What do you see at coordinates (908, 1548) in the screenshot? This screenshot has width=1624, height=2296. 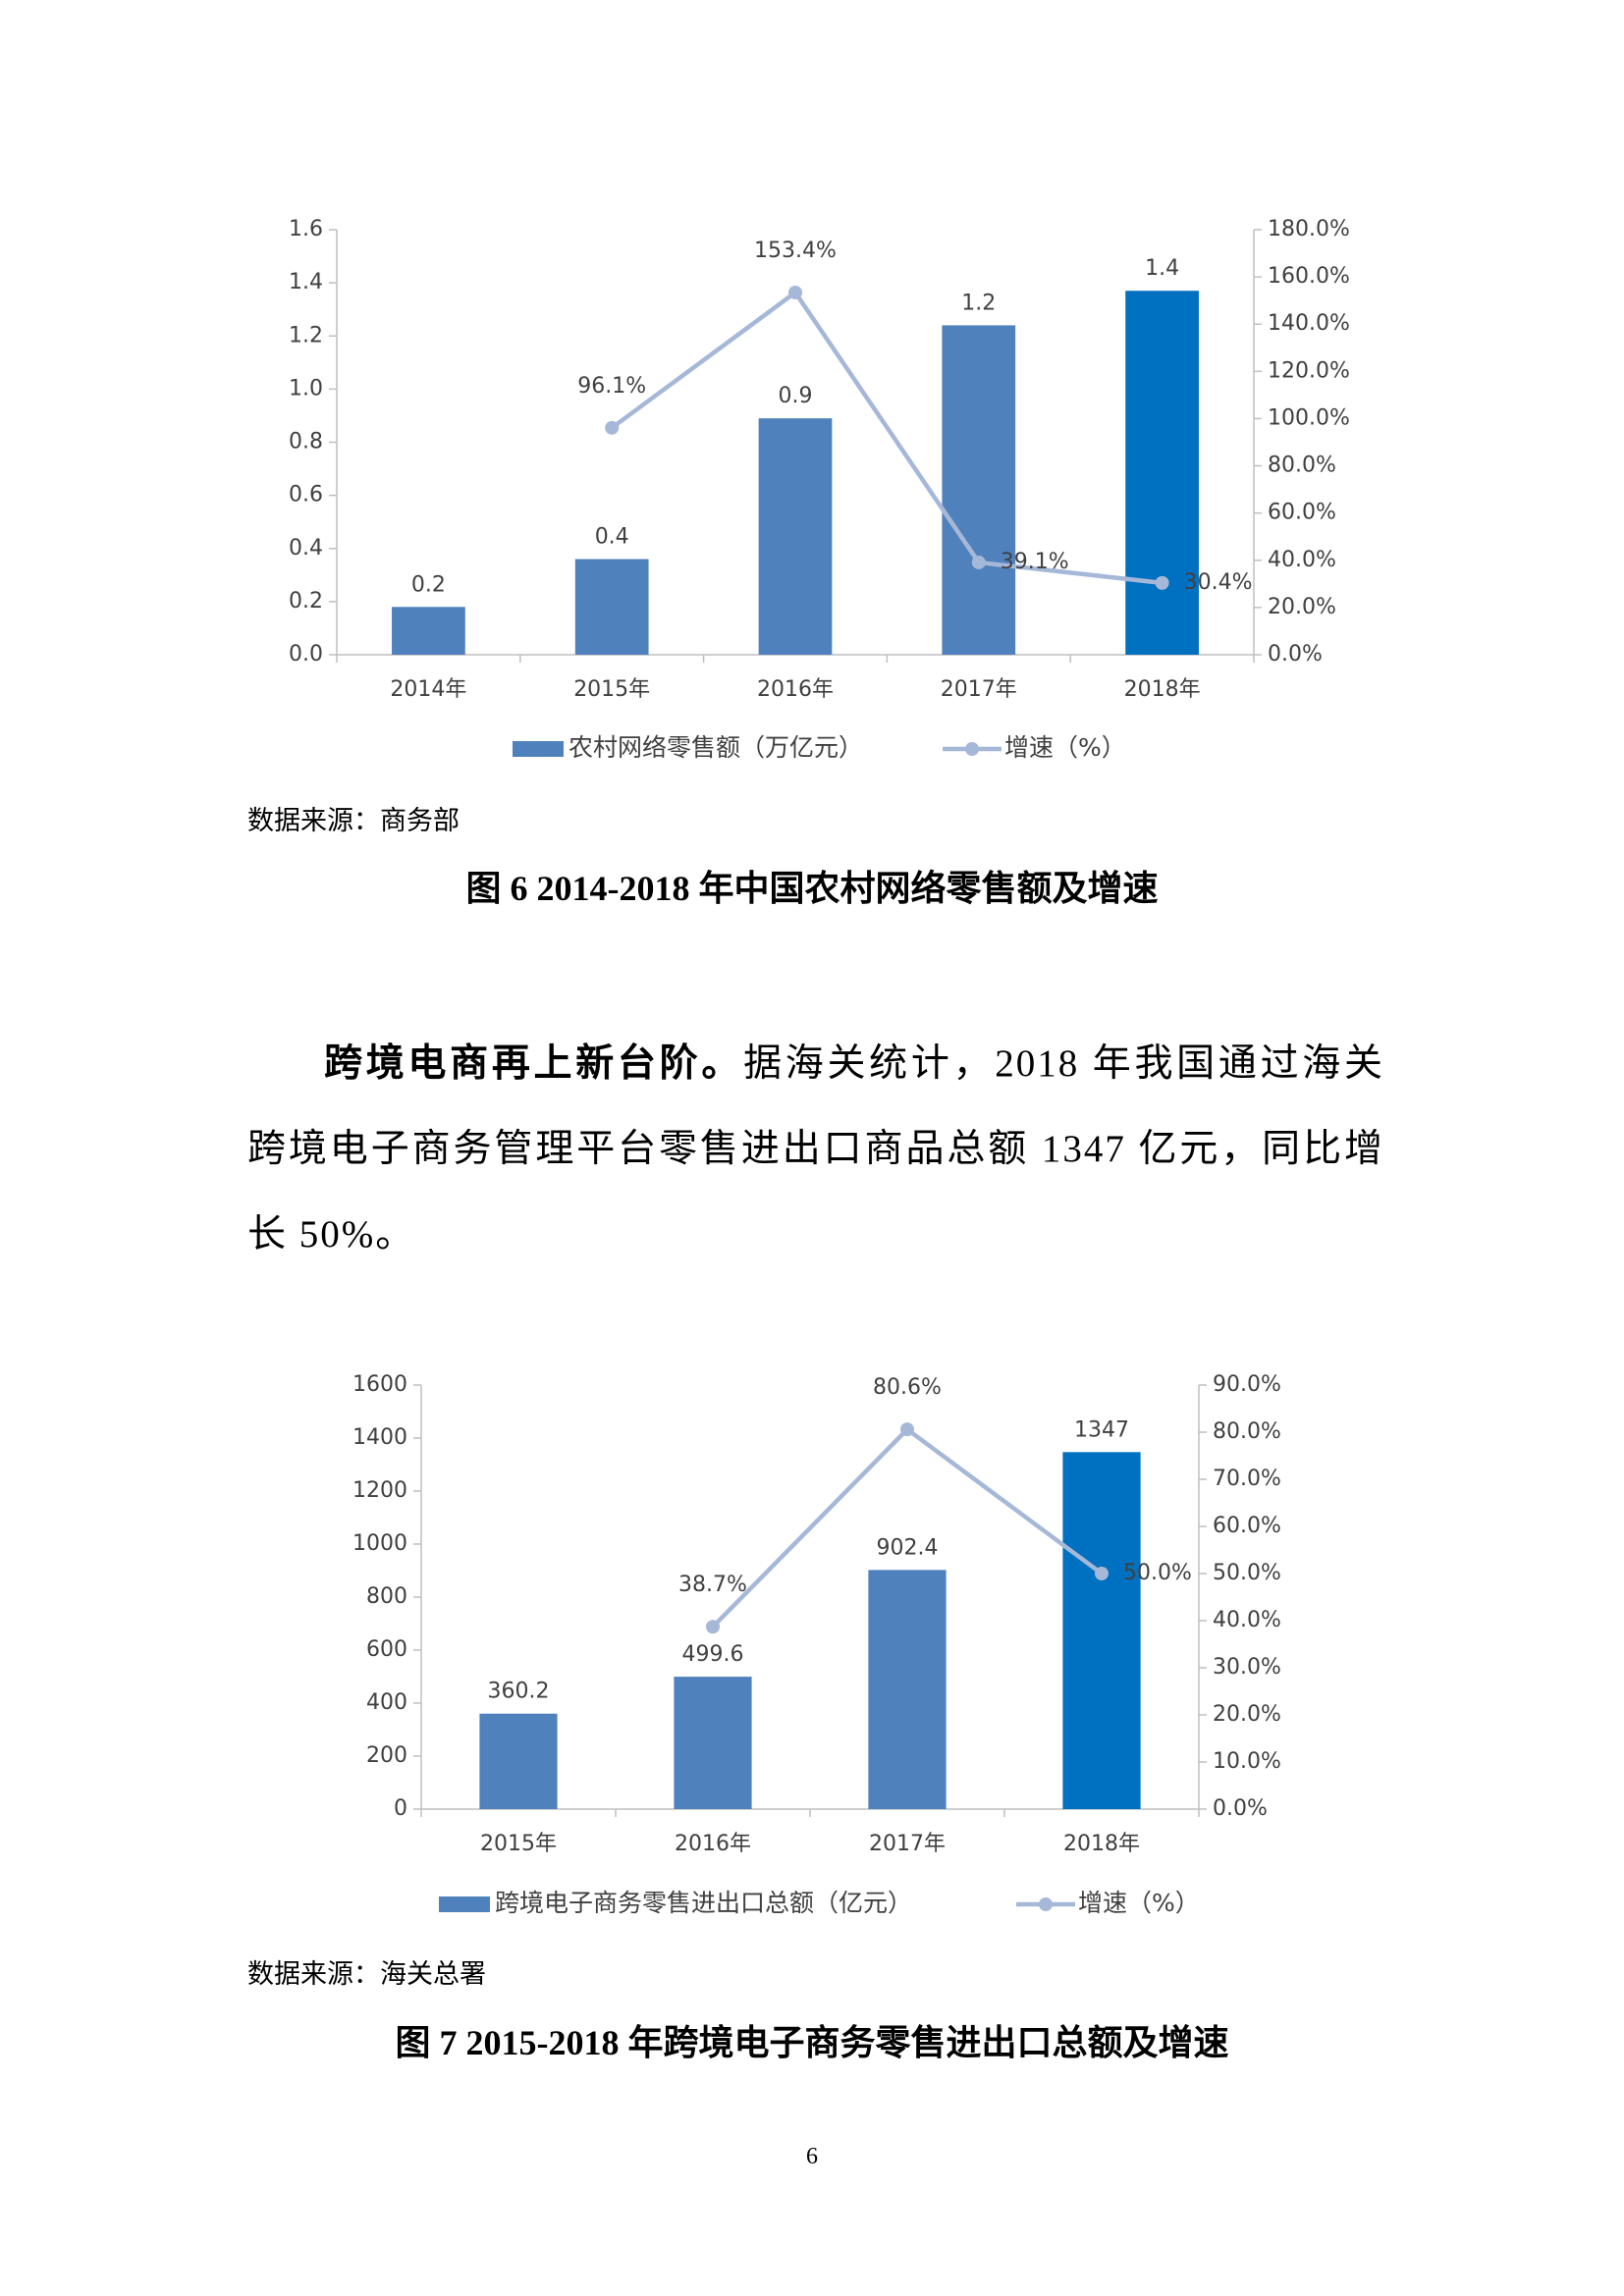 I see `bar-value-label: 902.4` at bounding box center [908, 1548].